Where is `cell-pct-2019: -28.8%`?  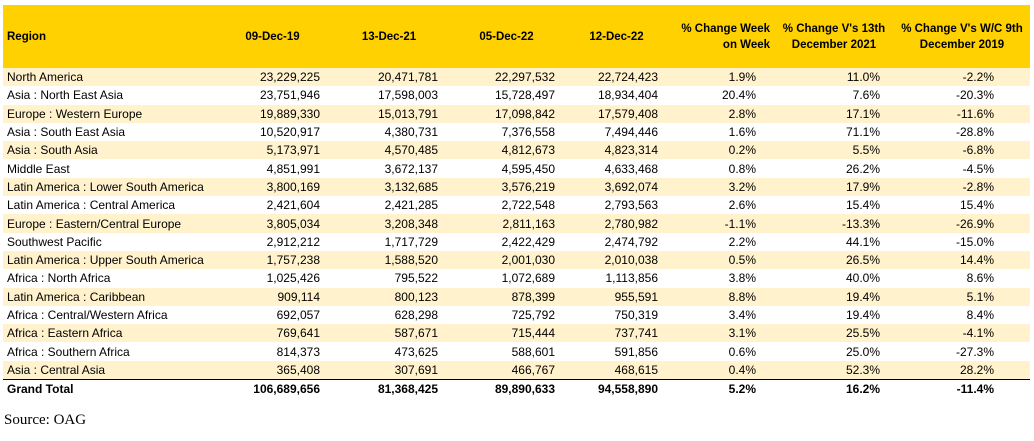
cell-pct-2019: -28.8% is located at coordinates (962, 132).